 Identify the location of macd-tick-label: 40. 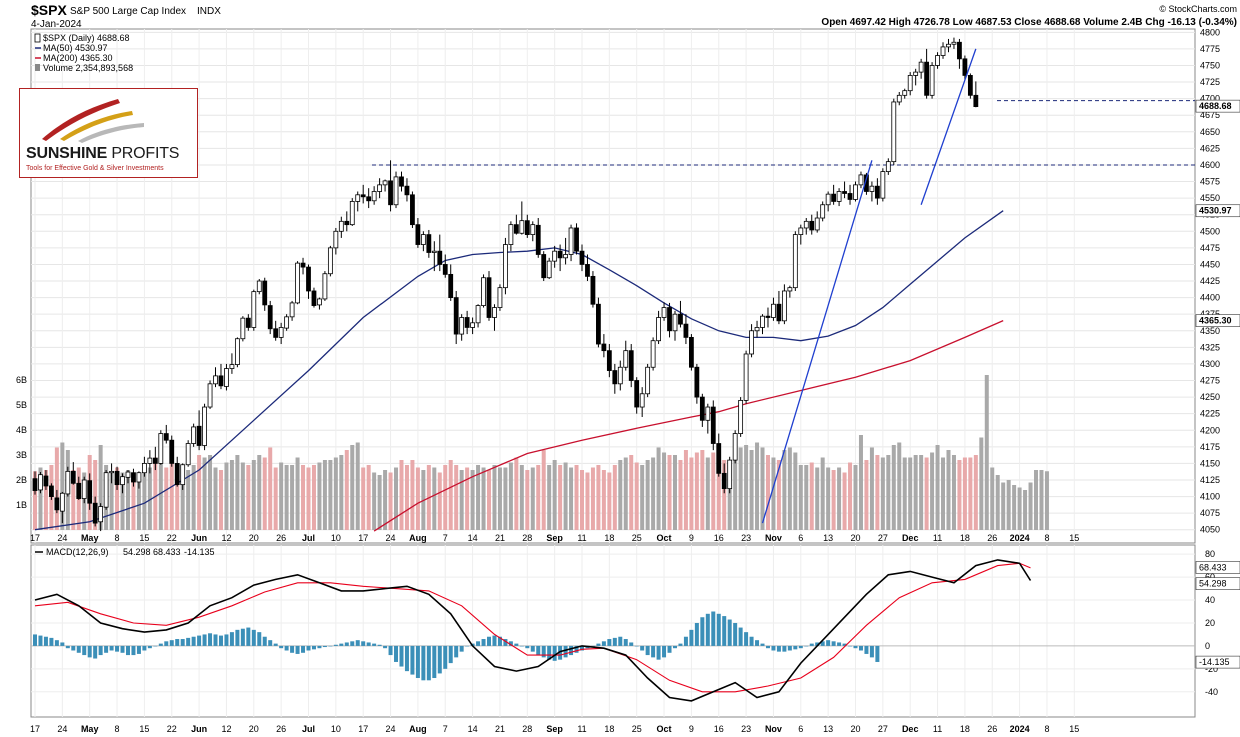
(1210, 600).